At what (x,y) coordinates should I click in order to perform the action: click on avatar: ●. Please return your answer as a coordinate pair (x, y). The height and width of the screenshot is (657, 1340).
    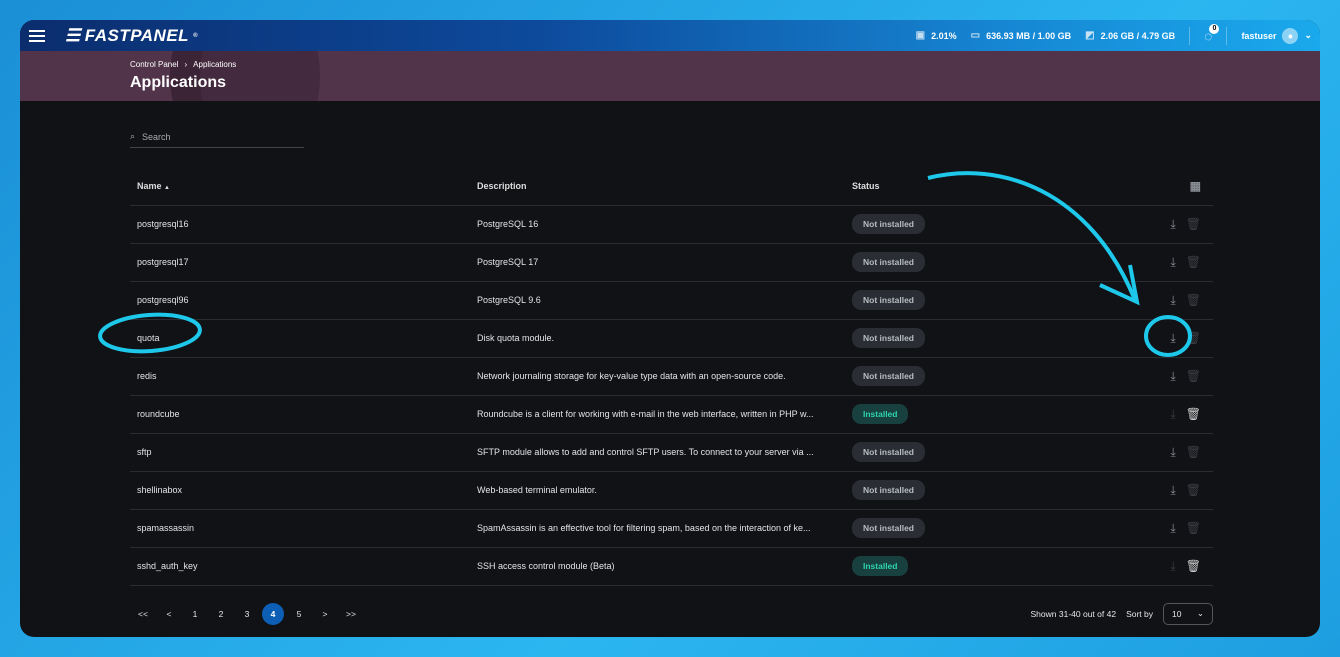
    Looking at the image, I should click on (1290, 35).